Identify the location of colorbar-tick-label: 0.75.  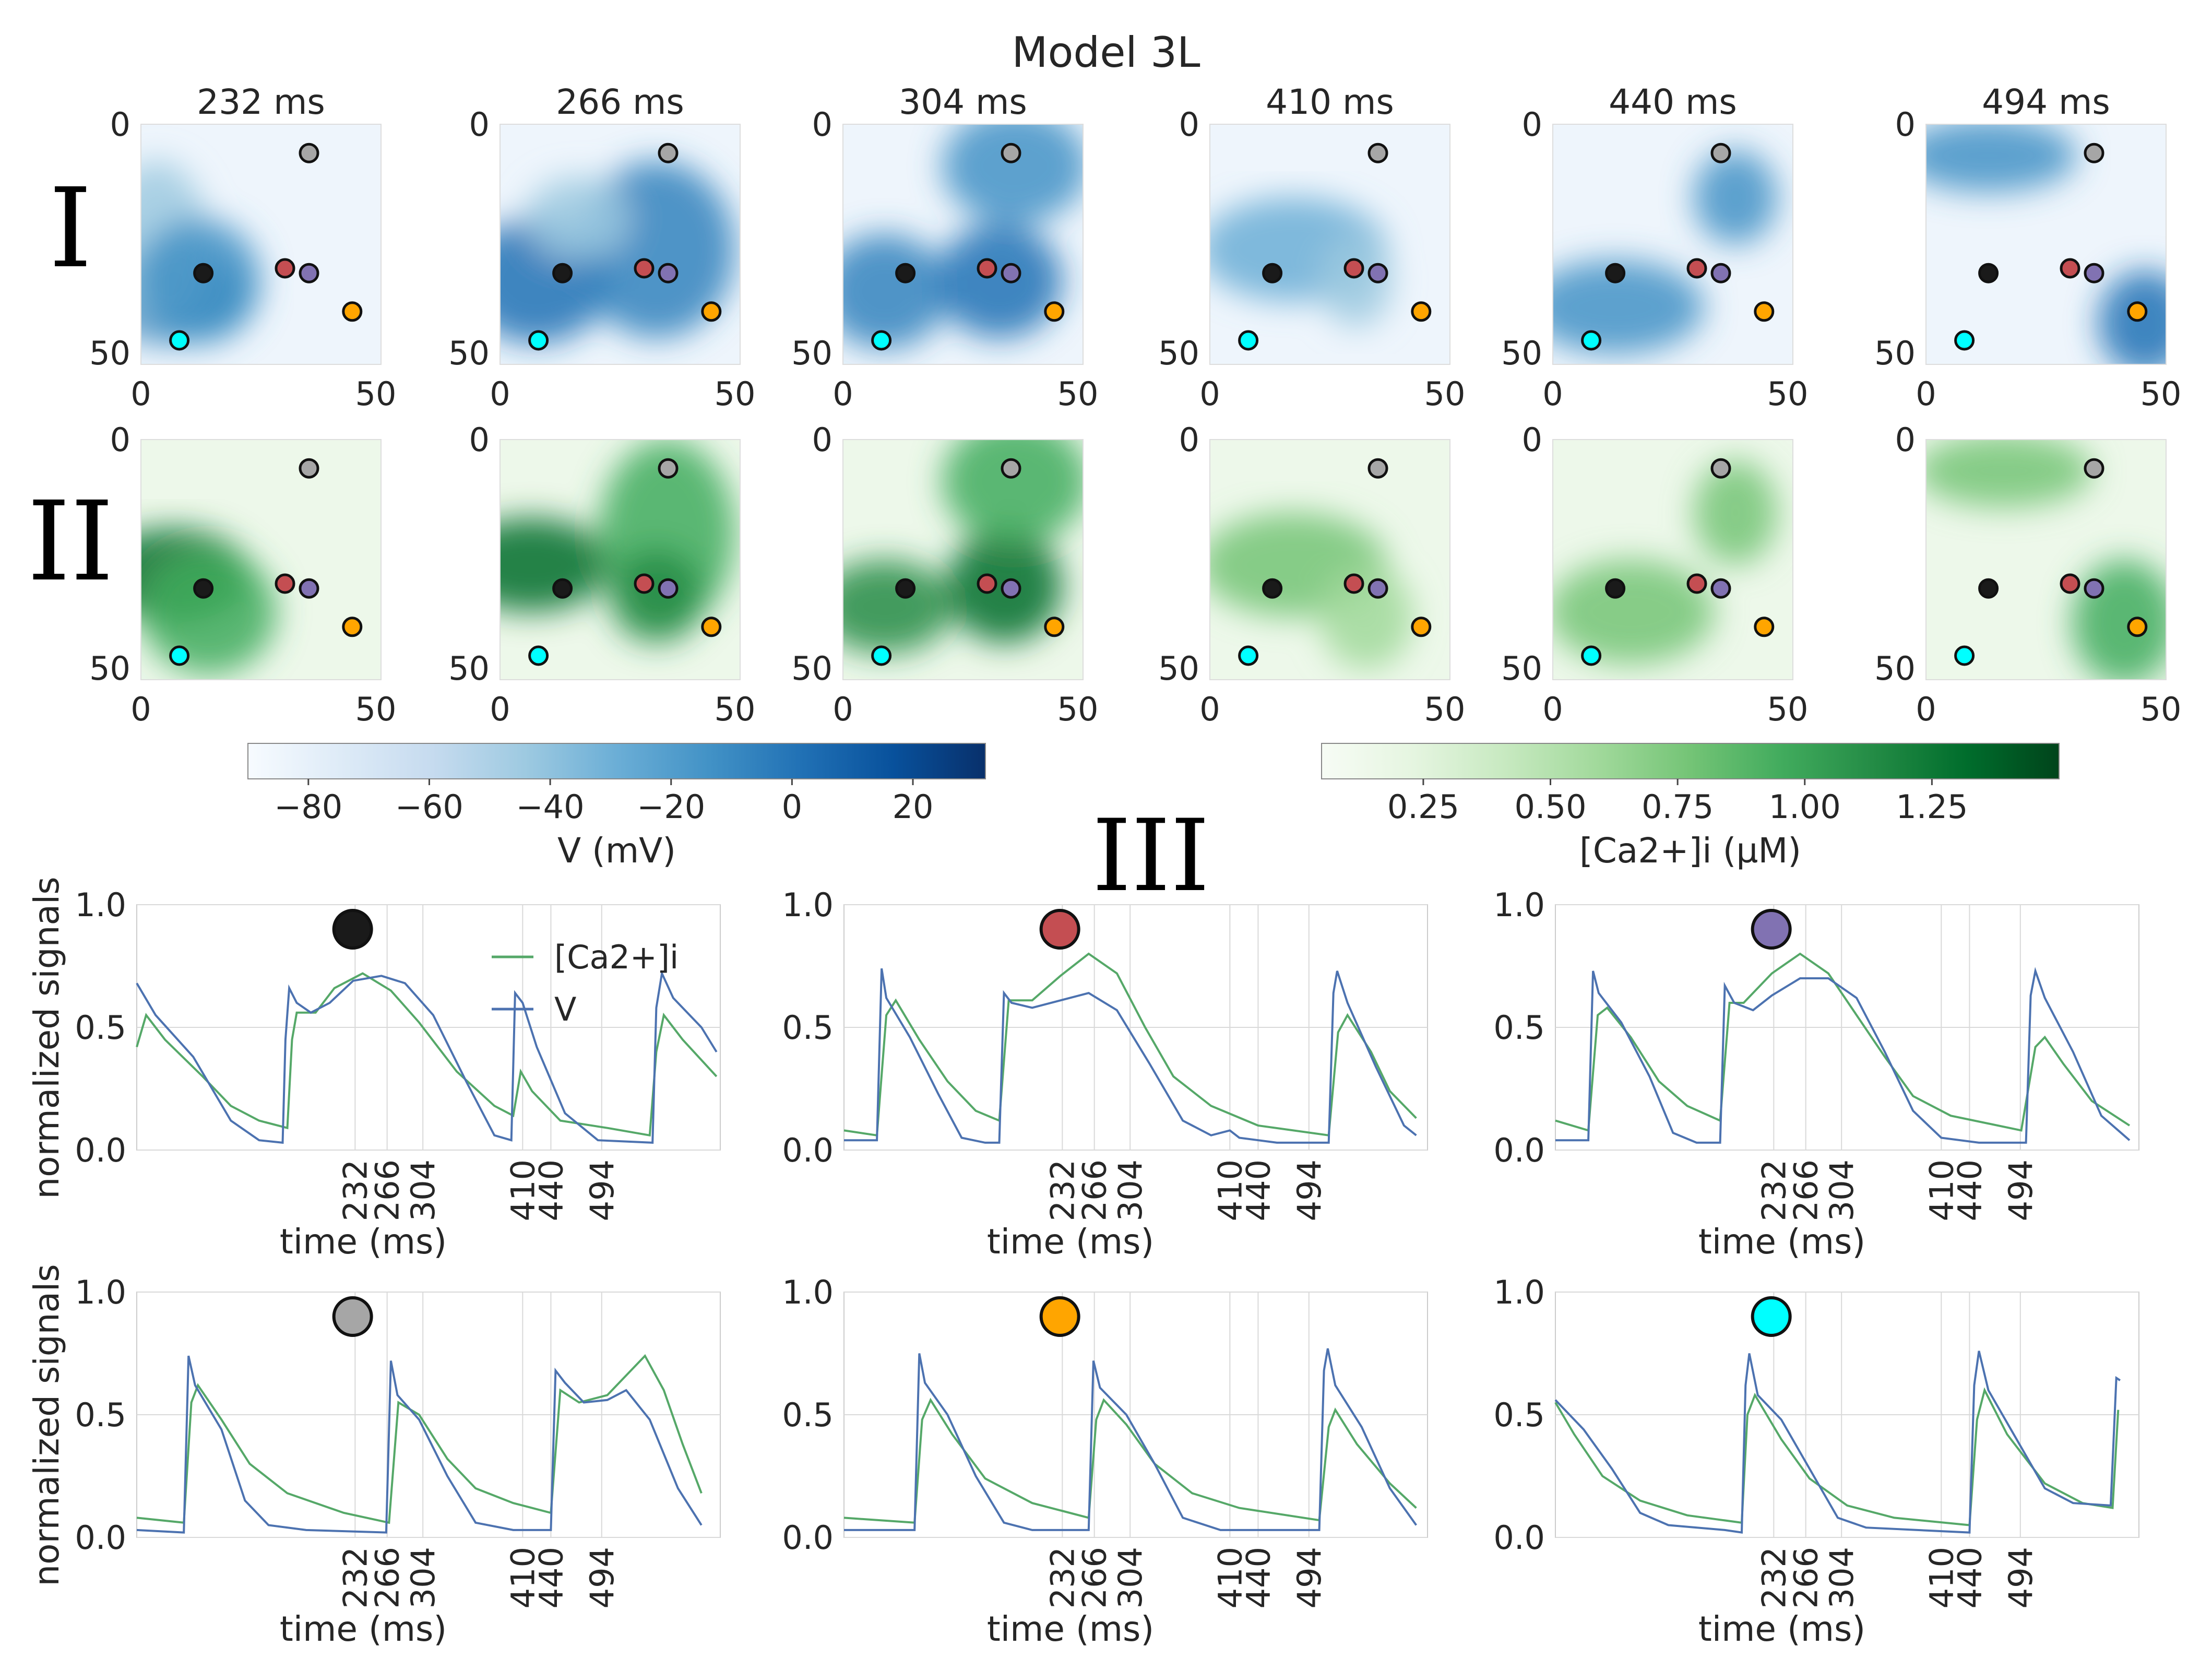
(1678, 807).